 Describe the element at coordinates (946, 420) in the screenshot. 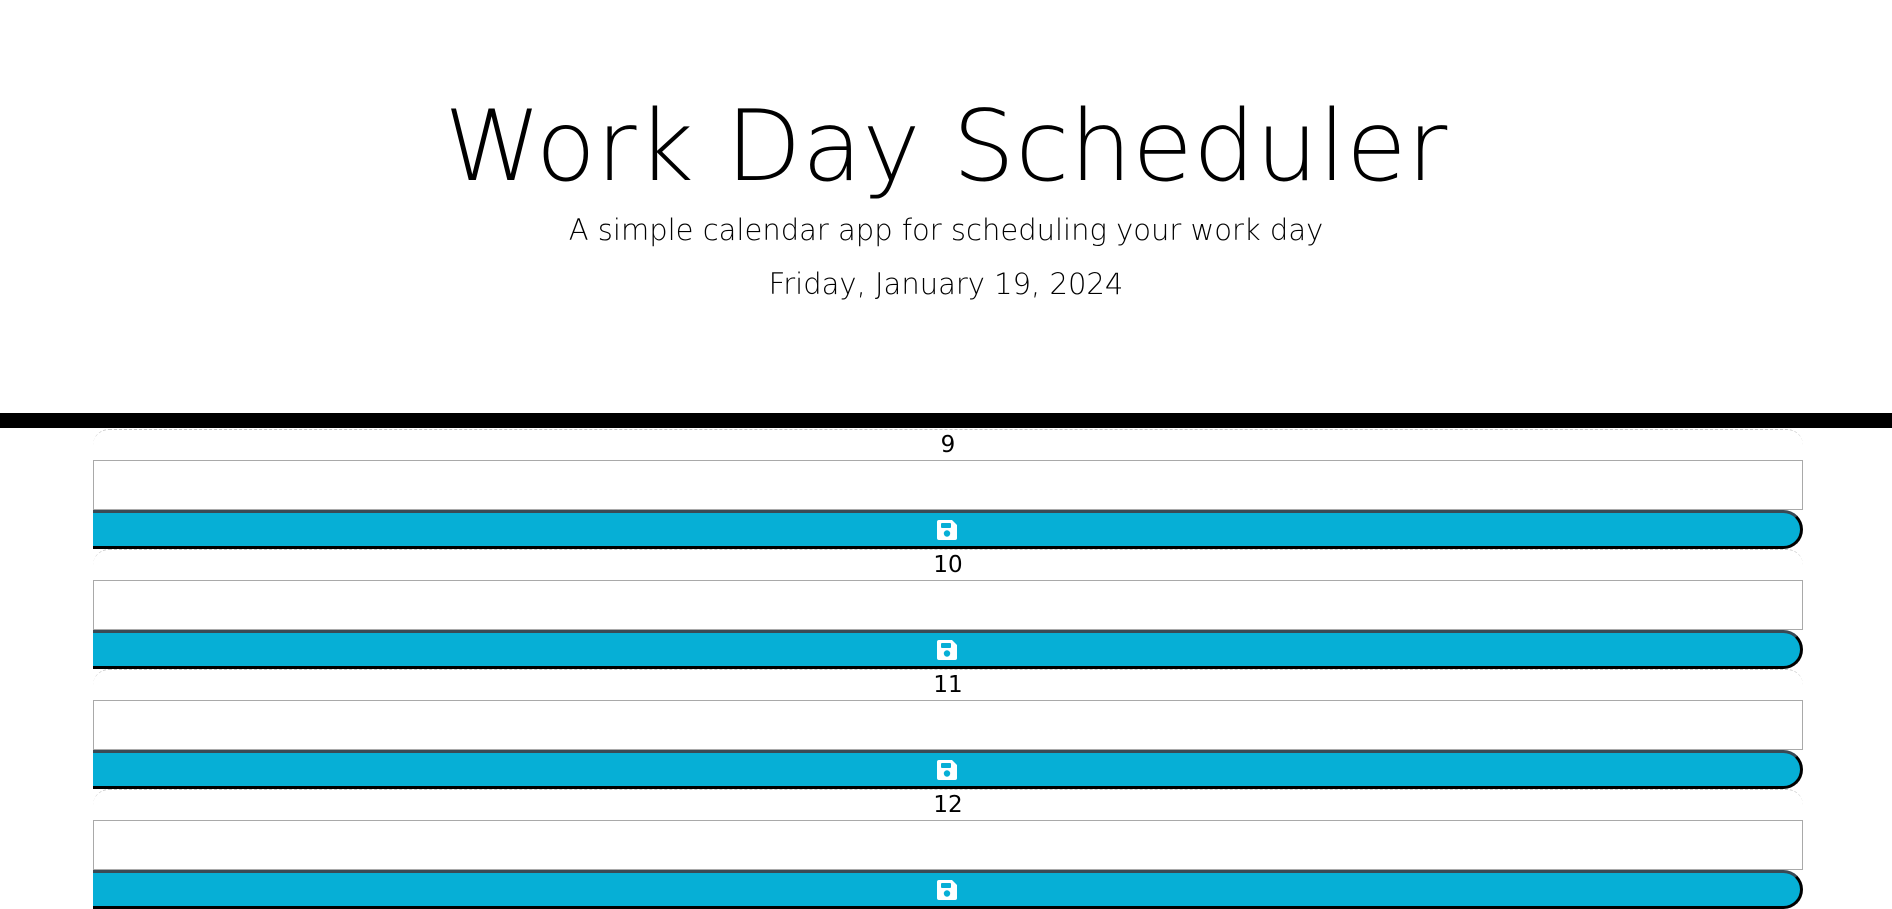

I see `header-divider` at that location.